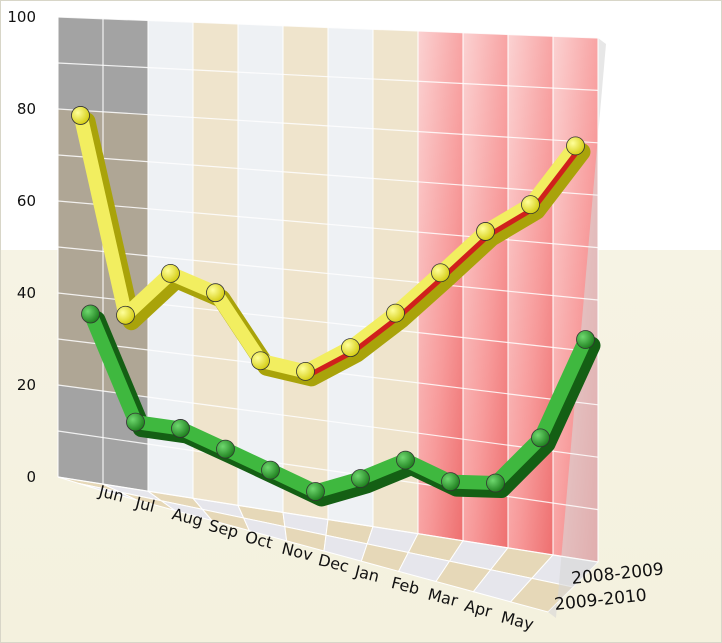  I want to click on y-tick-label: 80, so click(26, 109).